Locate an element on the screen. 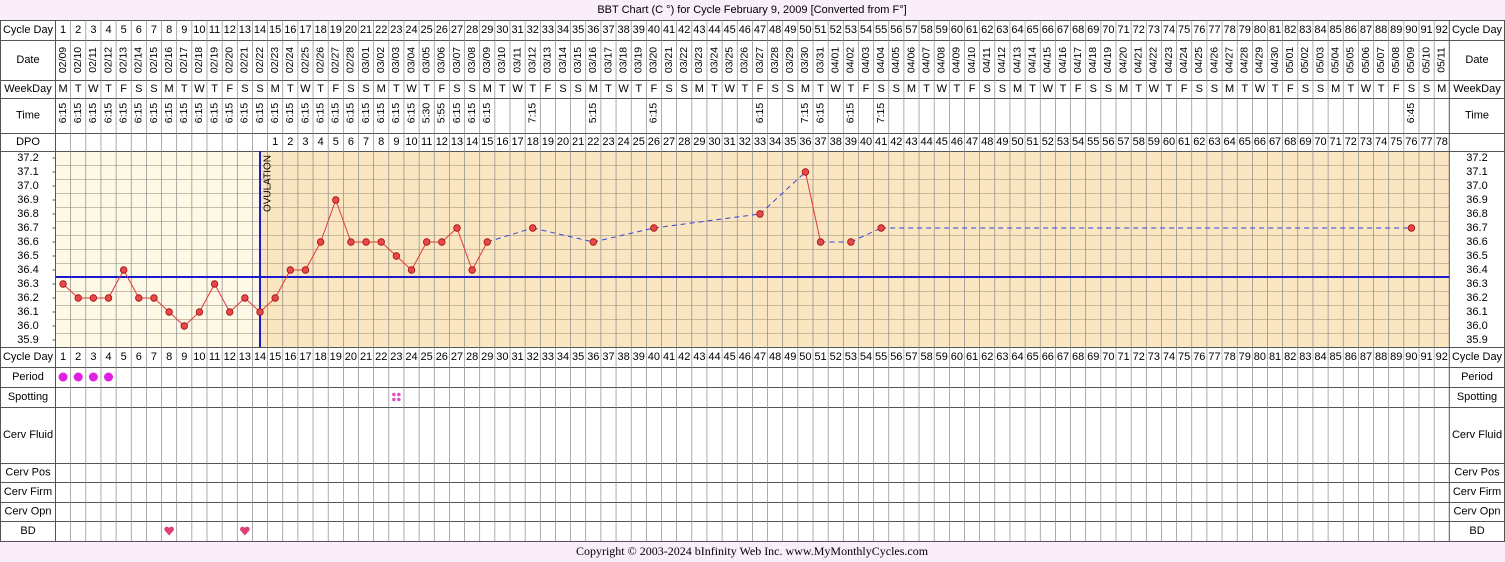 Image resolution: width=1505 pixels, height=562 pixels. date: 03/03 is located at coordinates (396, 60).